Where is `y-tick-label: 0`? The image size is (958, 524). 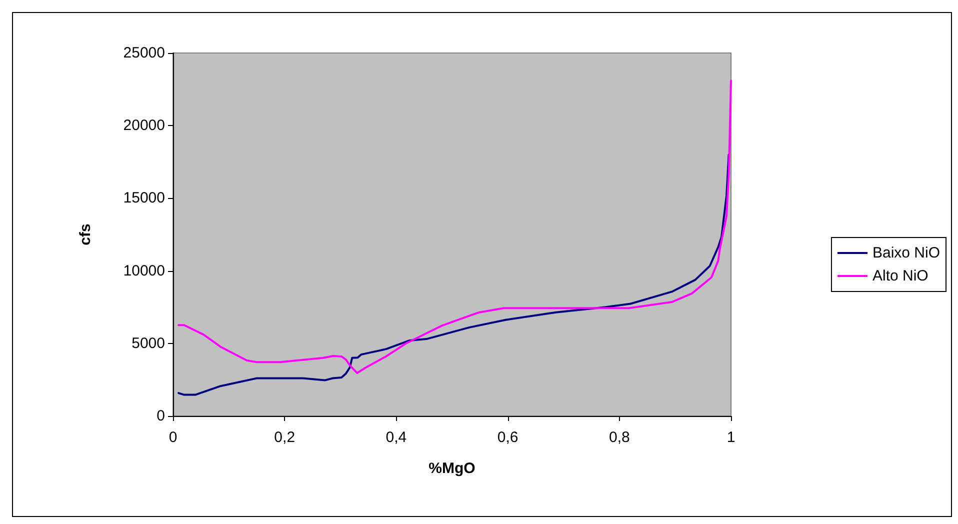 y-tick-label: 0 is located at coordinates (160, 416).